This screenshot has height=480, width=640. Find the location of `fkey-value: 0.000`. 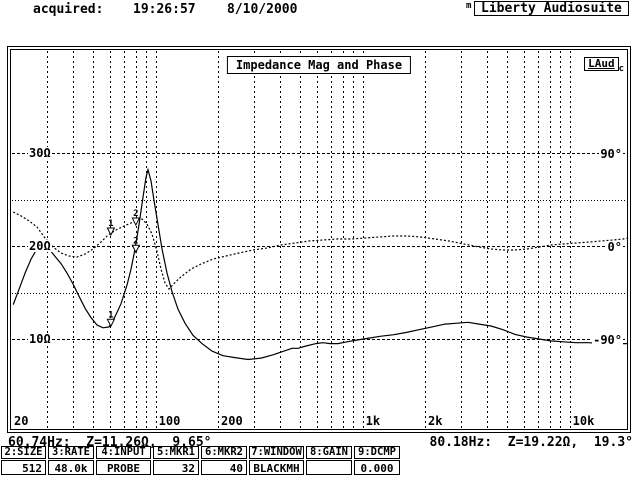

fkey-value: 0.000 is located at coordinates (377, 467).